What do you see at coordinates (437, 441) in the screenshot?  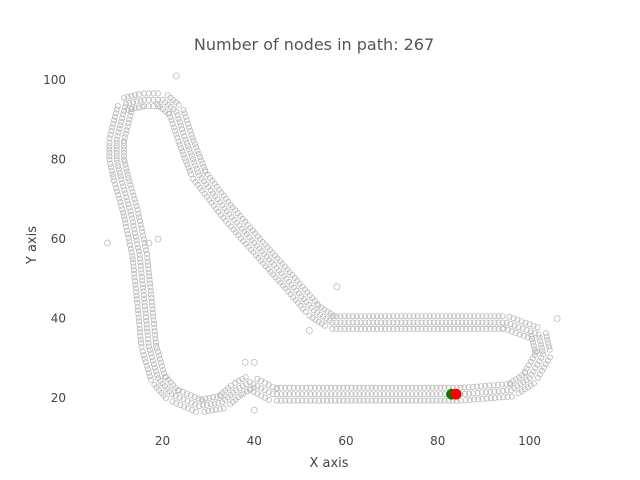 I see `x-tick-label: 80` at bounding box center [437, 441].